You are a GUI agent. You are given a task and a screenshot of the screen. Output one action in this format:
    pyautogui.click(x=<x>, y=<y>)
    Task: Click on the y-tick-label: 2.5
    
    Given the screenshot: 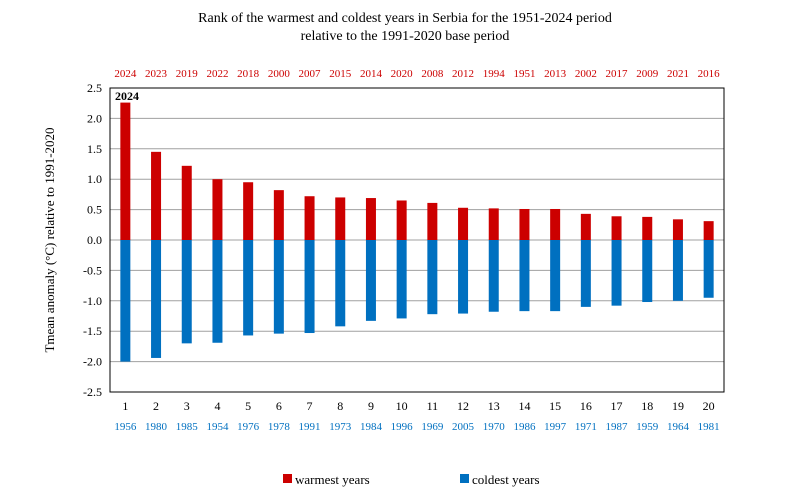 What is the action you would take?
    pyautogui.click(x=94, y=88)
    